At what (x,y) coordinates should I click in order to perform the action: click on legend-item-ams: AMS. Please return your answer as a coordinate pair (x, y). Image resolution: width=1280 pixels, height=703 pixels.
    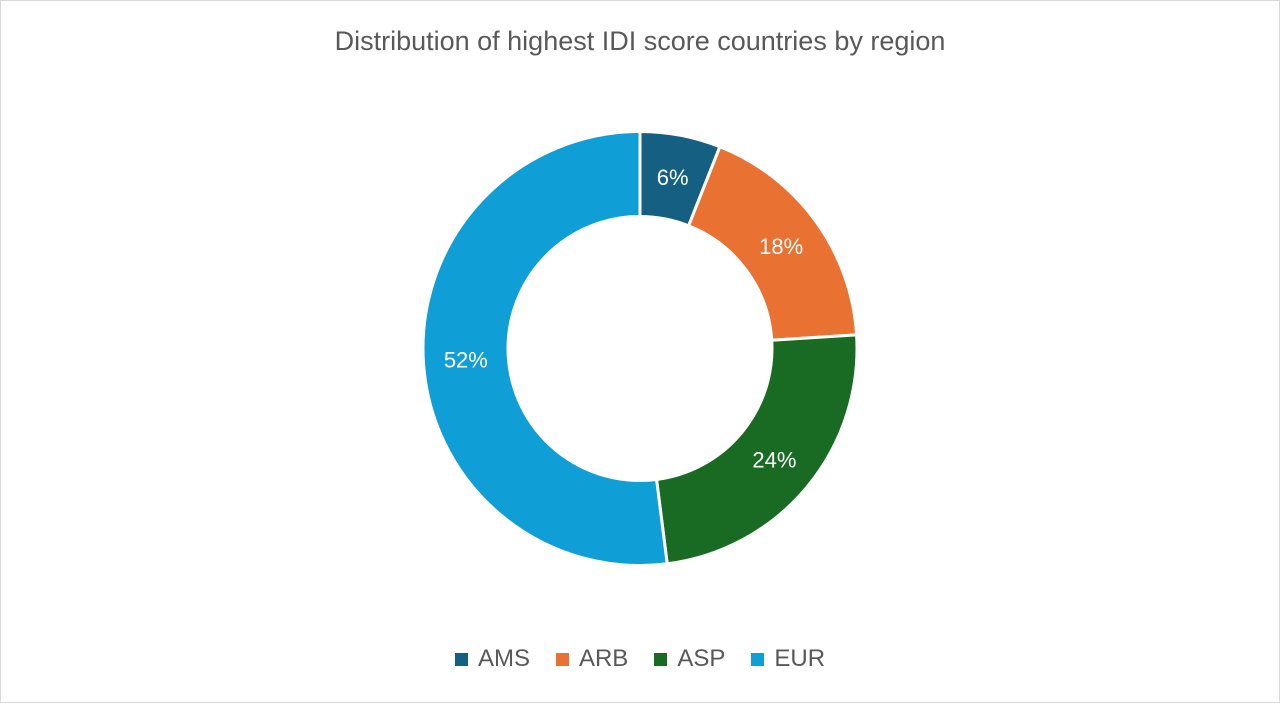
    Looking at the image, I should click on (492, 659).